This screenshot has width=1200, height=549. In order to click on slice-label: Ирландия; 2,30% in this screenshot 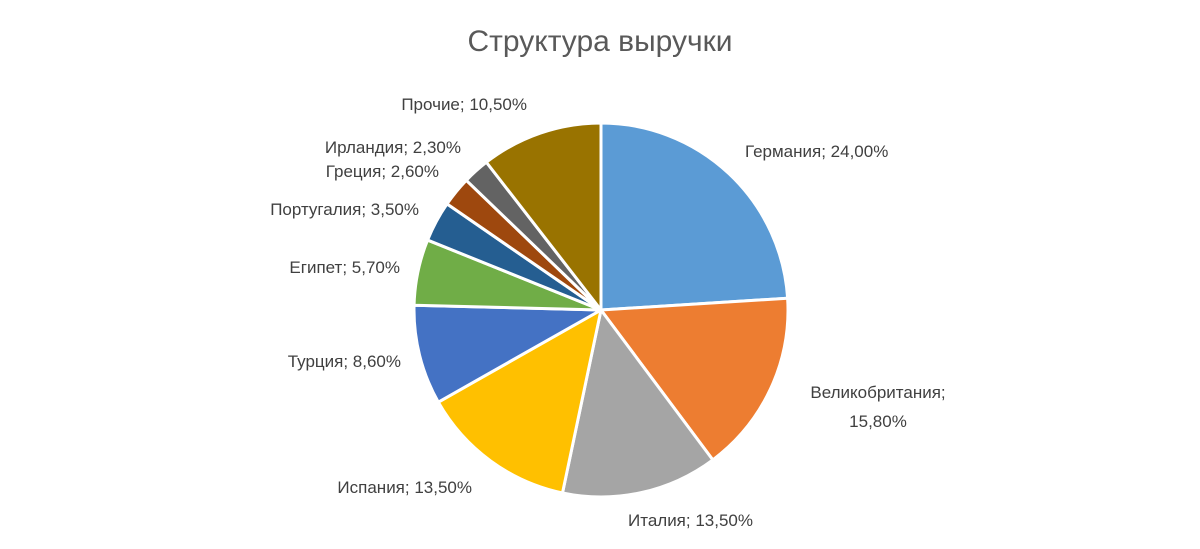, I will do `click(393, 147)`.